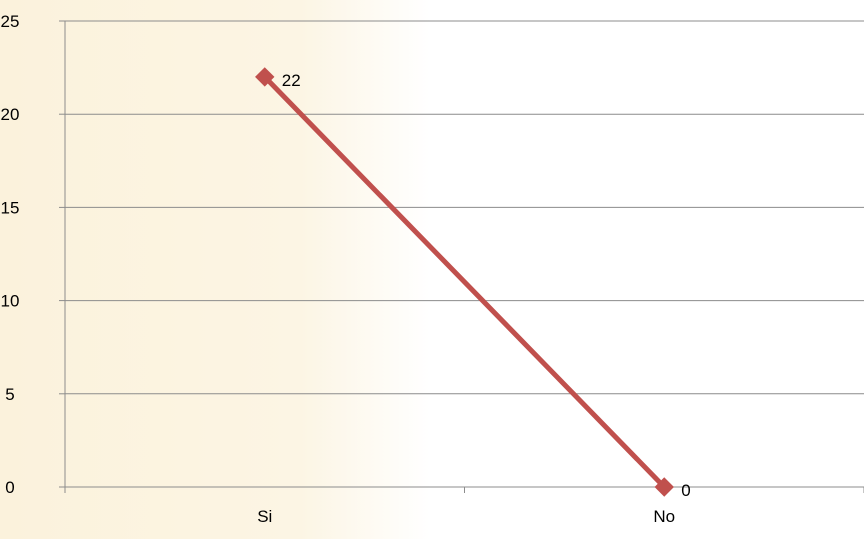  I want to click on y-tick-label: 5, so click(9, 394).